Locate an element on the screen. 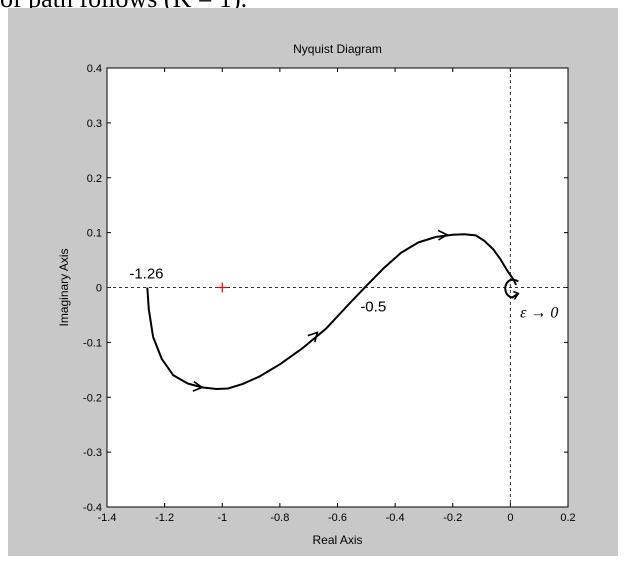 The width and height of the screenshot is (624, 562). x-tick-label: -1 is located at coordinates (222, 518).